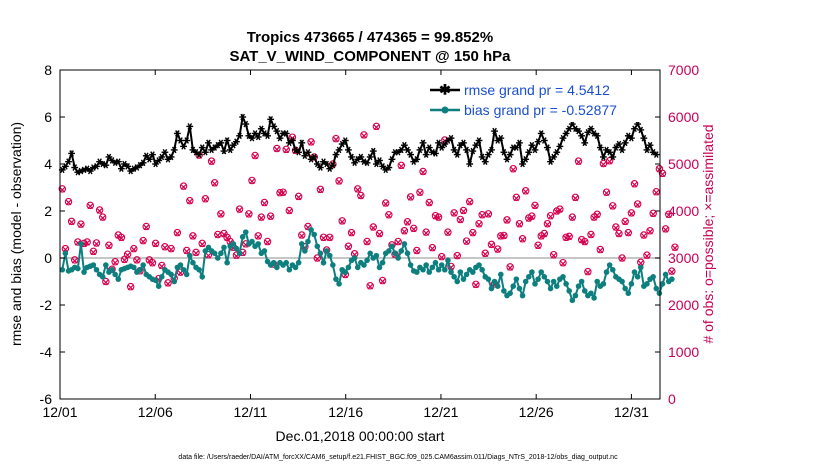  Describe the element at coordinates (48, 117) in the screenshot. I see `y-tick-label: 6` at that location.